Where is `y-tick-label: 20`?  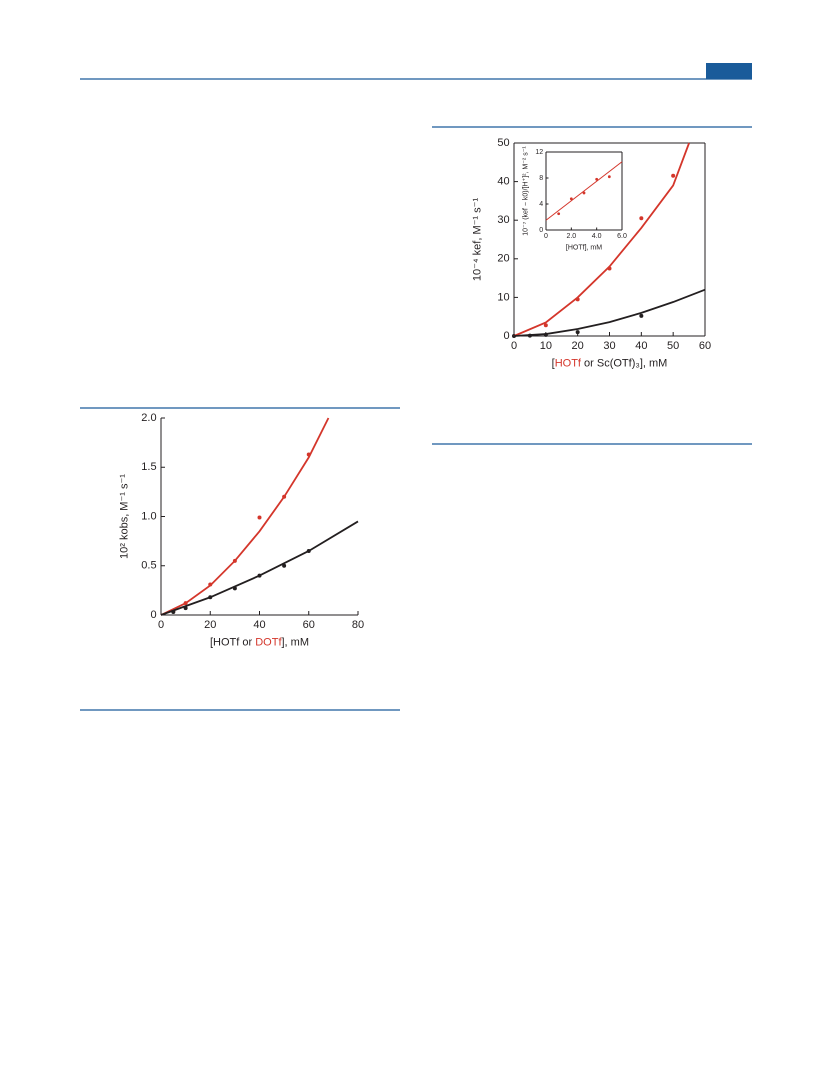 y-tick-label: 20 is located at coordinates (503, 259).